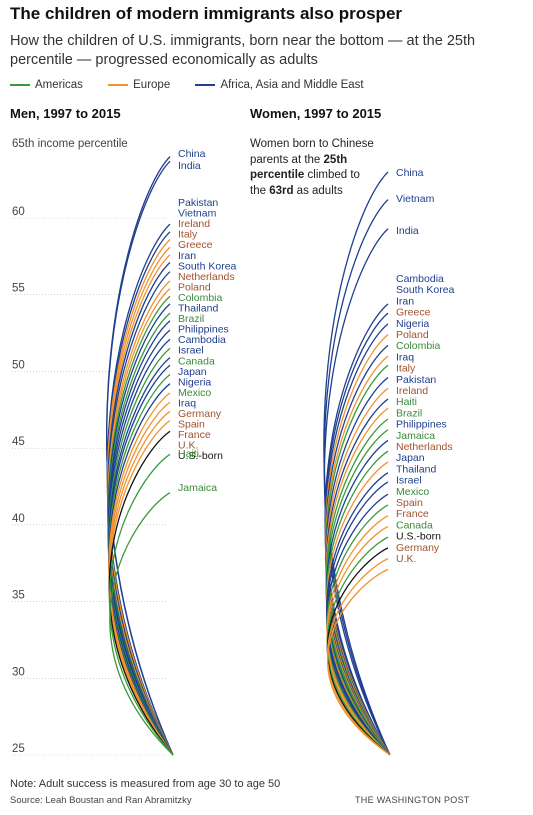 This screenshot has width=533, height=815. What do you see at coordinates (415, 199) in the screenshot?
I see `women-series-label-vietnam: Vietnam` at bounding box center [415, 199].